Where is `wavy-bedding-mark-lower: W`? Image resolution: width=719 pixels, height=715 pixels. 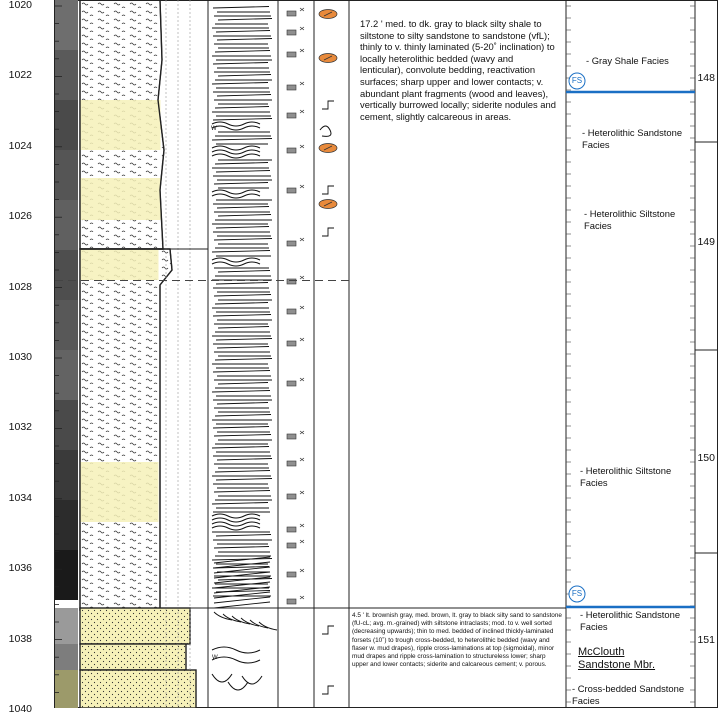
wavy-bedding-mark-lower: W is located at coordinates (215, 658).